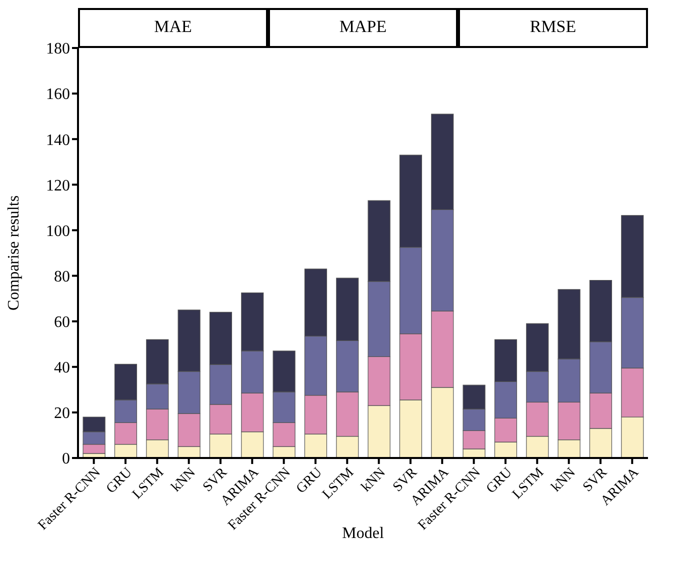  I want to click on y-tick-label: 100, so click(58, 231).